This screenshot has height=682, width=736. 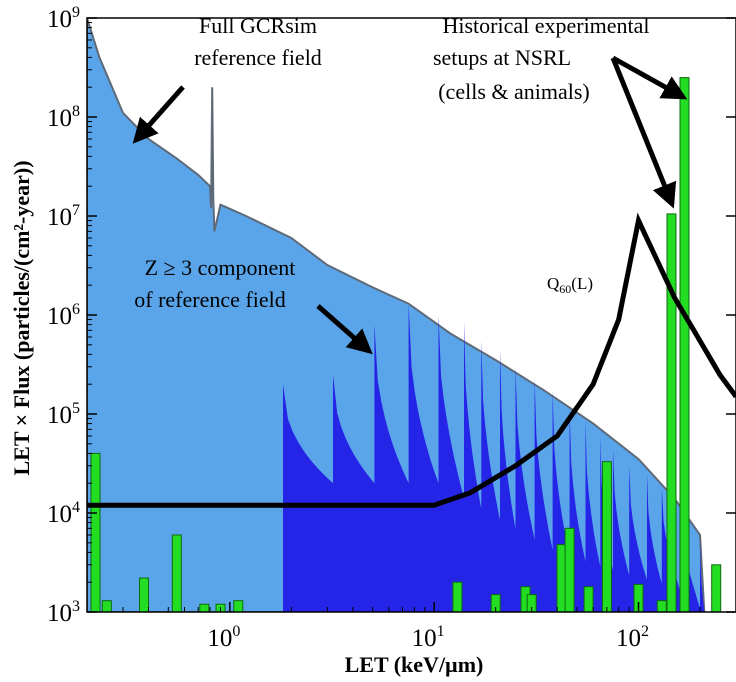 What do you see at coordinates (63, 315) in the screenshot?
I see `y-tick-label: 10⁶` at bounding box center [63, 315].